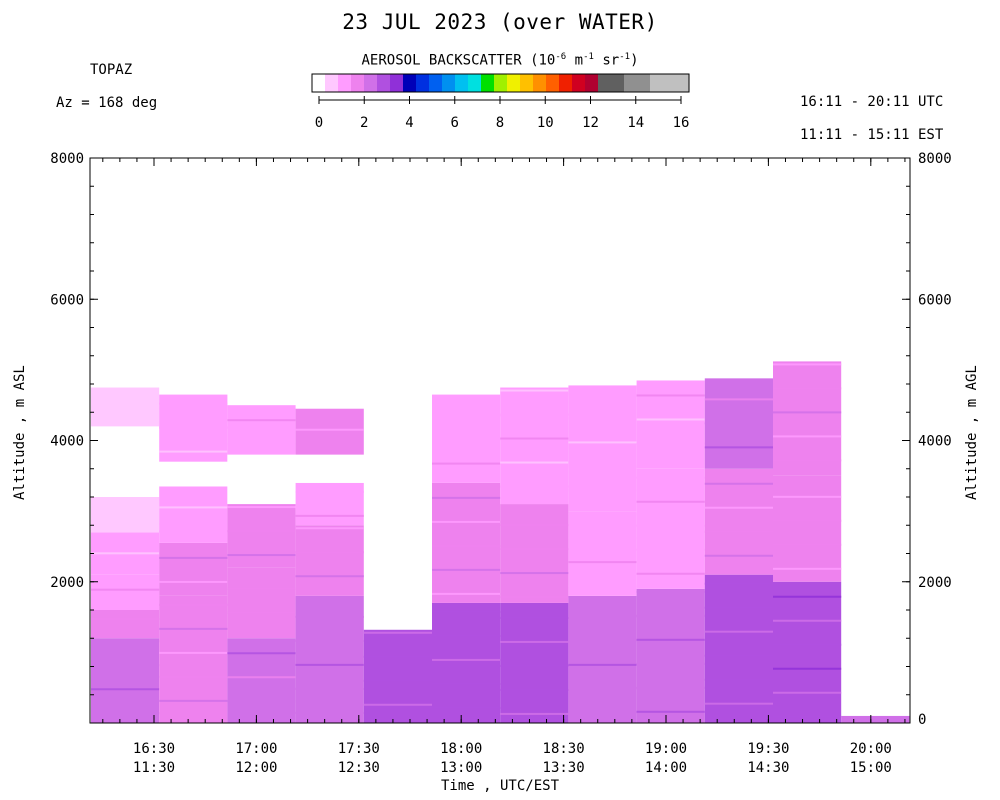 Image resolution: width=1000 pixels, height=800 pixels. I want to click on colorbar-tick-label: 6, so click(455, 123).